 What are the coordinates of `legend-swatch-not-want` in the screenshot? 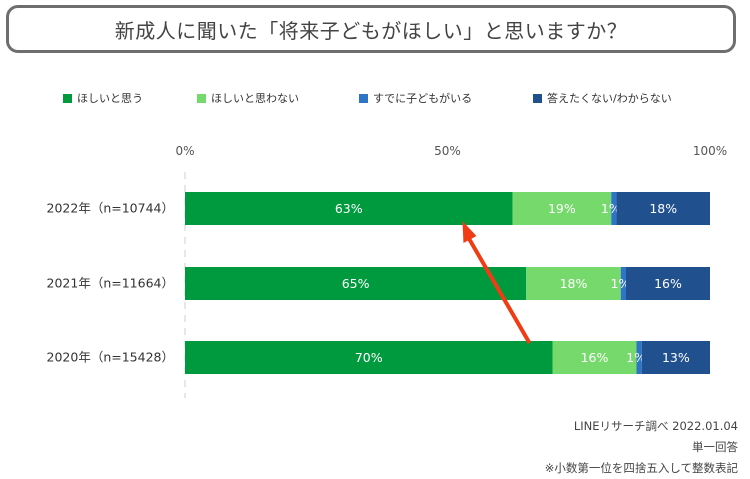 It's located at (201, 98).